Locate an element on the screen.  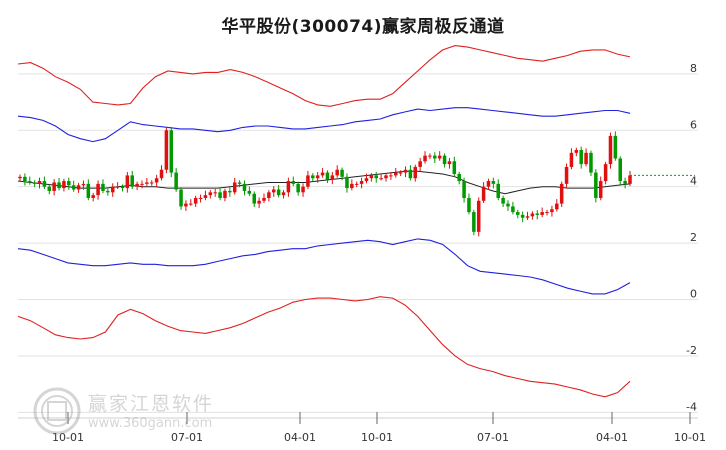
y-tick-label: 6 is located at coordinates (693, 124).